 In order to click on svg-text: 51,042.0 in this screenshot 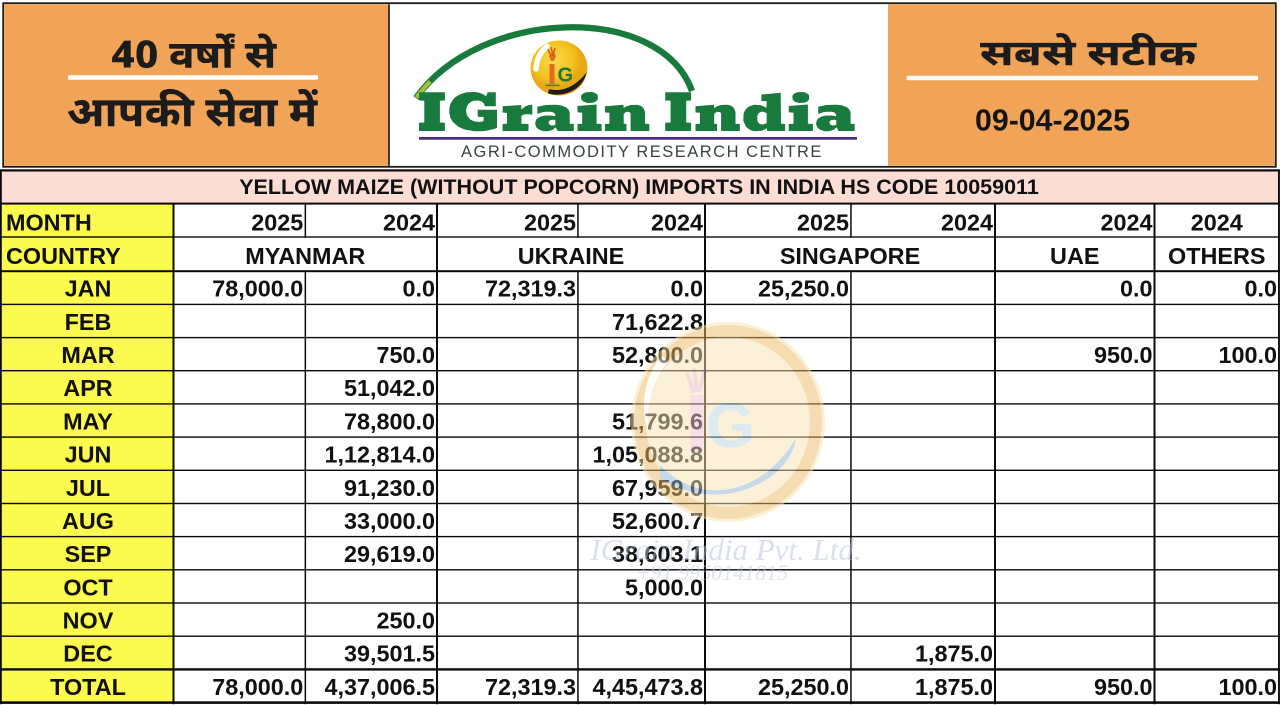, I will do `click(389, 388)`.